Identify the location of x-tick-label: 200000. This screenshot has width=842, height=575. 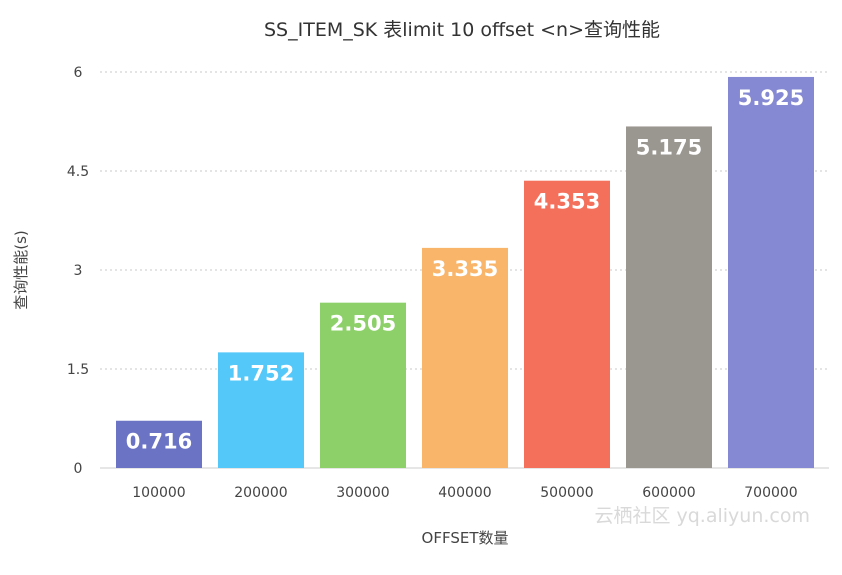
(260, 493).